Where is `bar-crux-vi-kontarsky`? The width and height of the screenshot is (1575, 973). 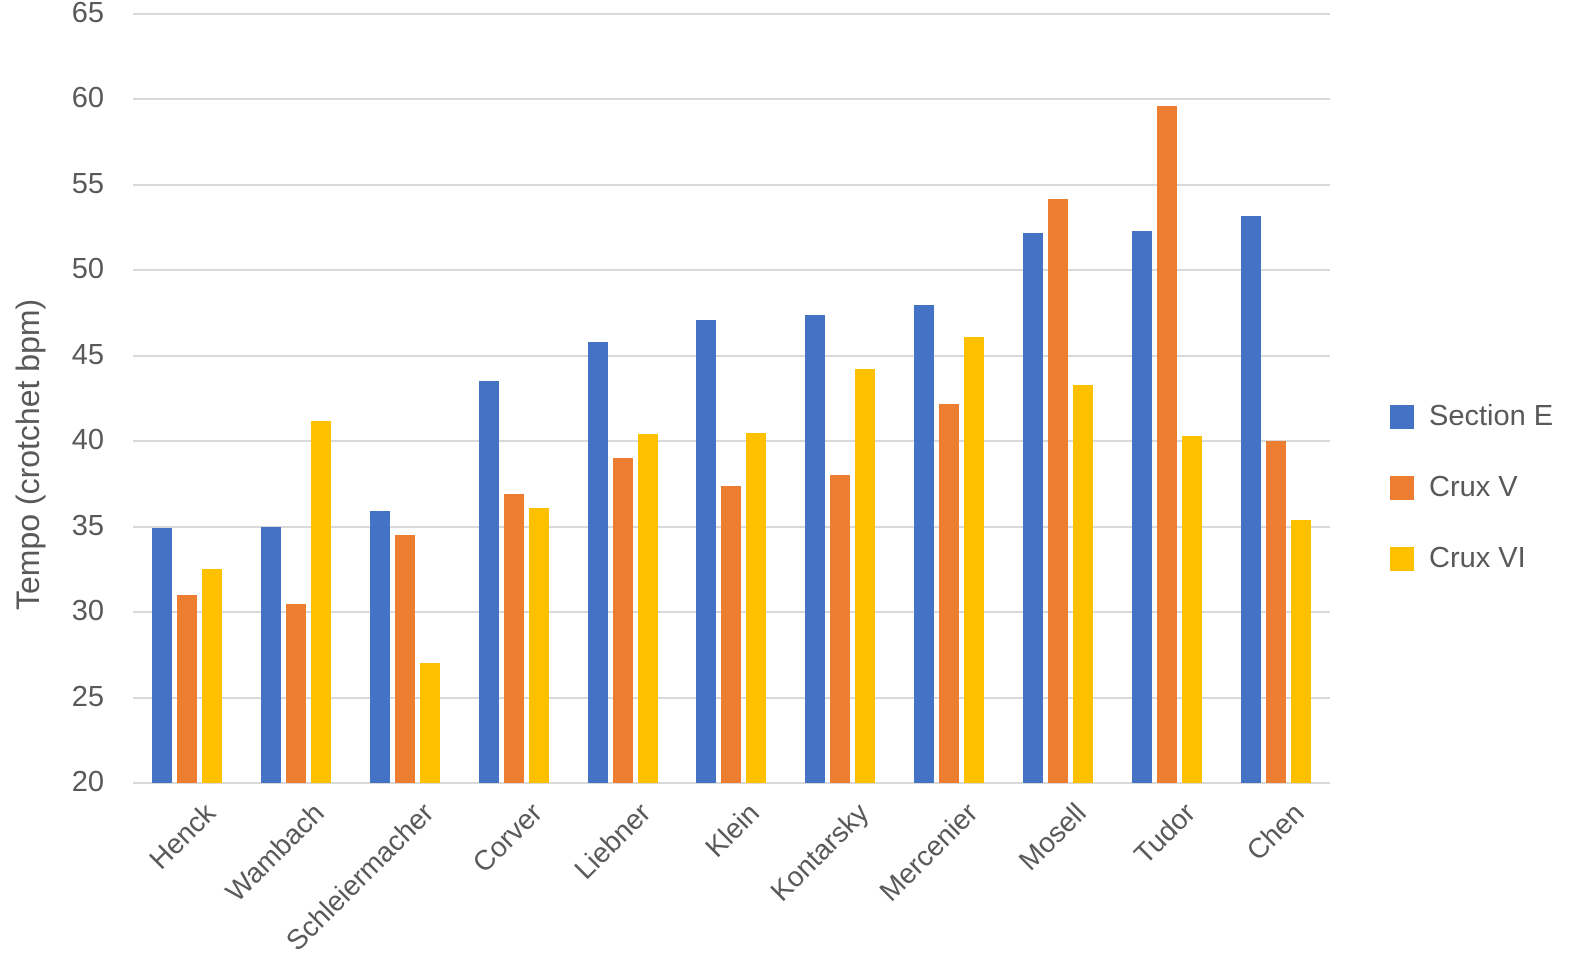
bar-crux-vi-kontarsky is located at coordinates (865, 576).